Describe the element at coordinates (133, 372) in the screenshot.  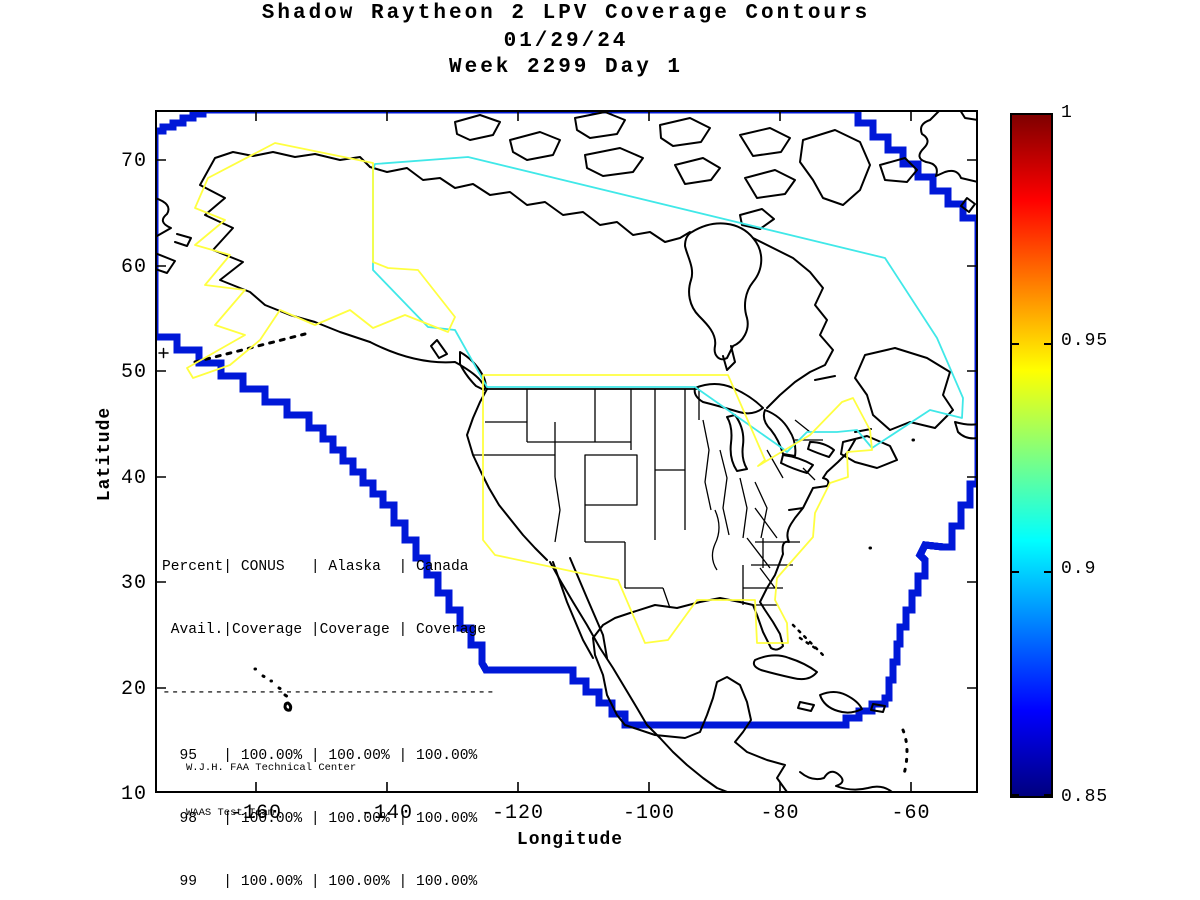
I see `y-tick-label-50: 50` at that location.